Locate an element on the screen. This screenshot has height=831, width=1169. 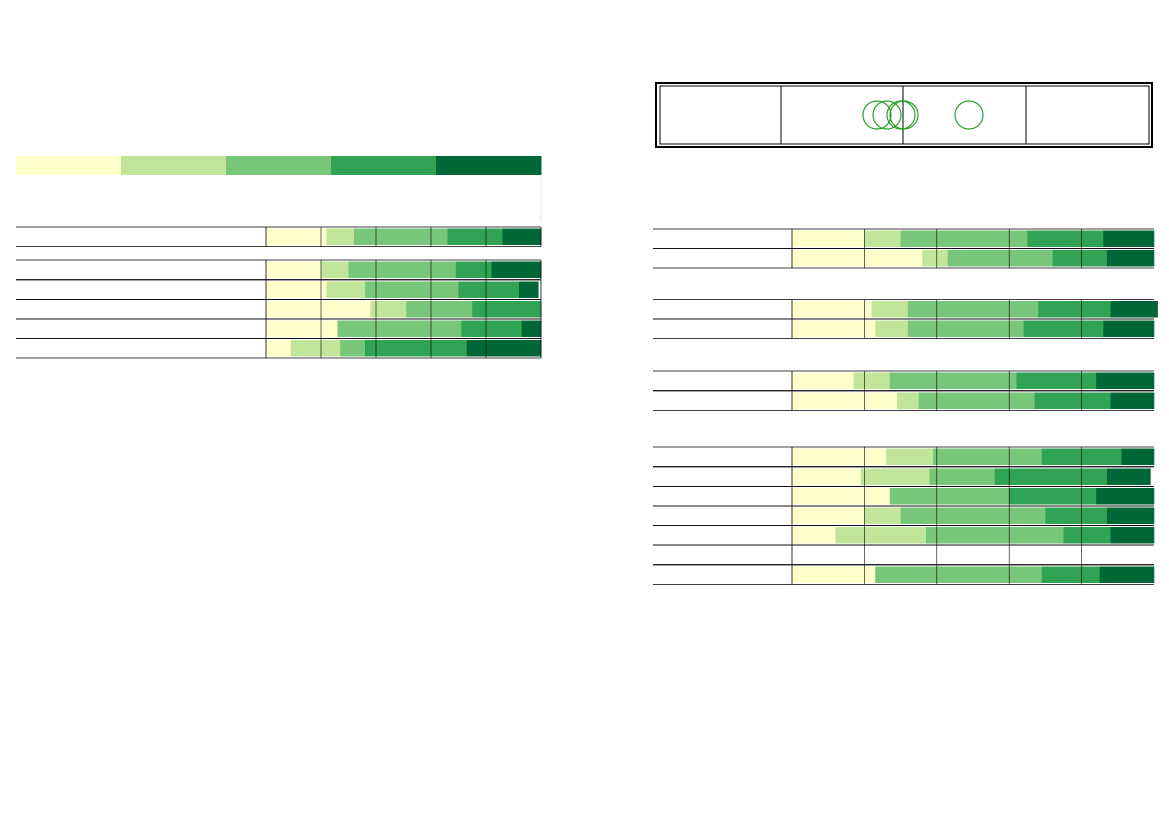
right-bar-g2-r1-s1 is located at coordinates (832, 309).